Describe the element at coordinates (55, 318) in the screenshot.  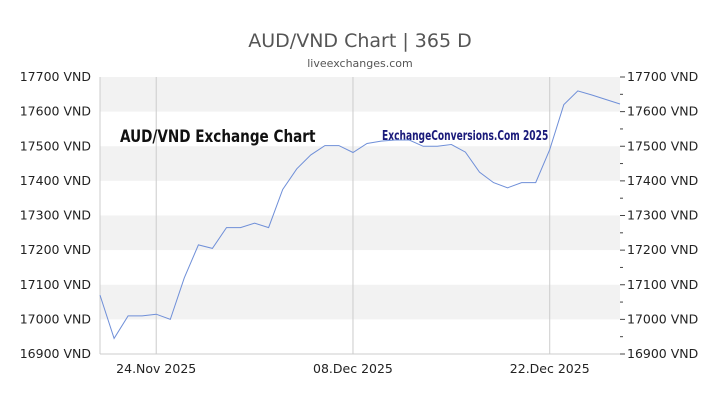
I see `y-tick-label-left: 17000 VND` at that location.